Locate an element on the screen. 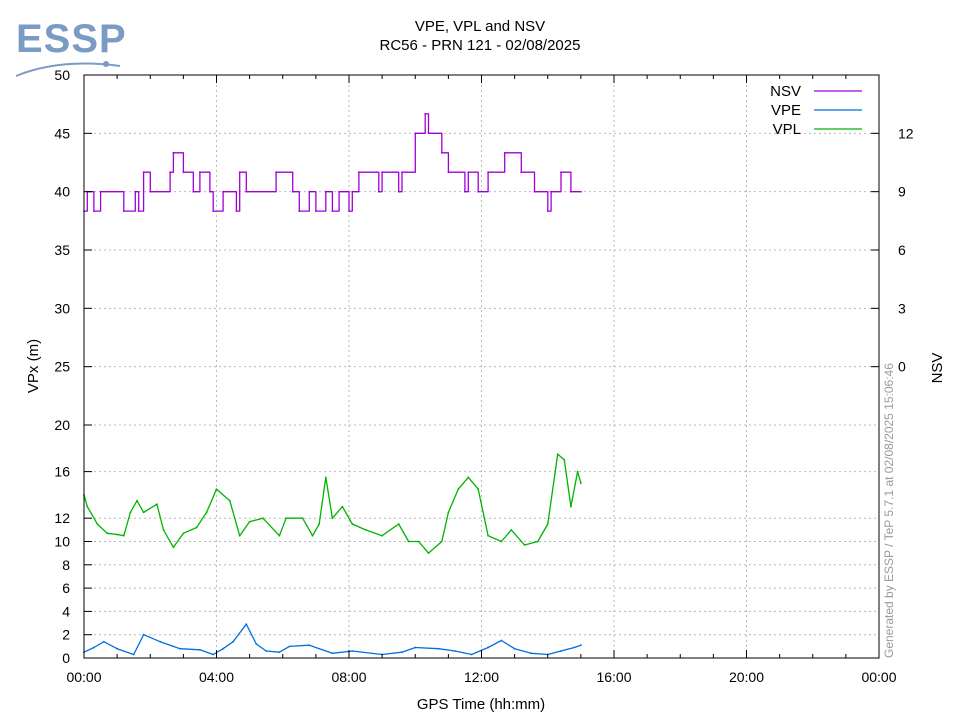 The image size is (960, 720). chart-title: VPE, VPL and NSV is located at coordinates (480, 26).